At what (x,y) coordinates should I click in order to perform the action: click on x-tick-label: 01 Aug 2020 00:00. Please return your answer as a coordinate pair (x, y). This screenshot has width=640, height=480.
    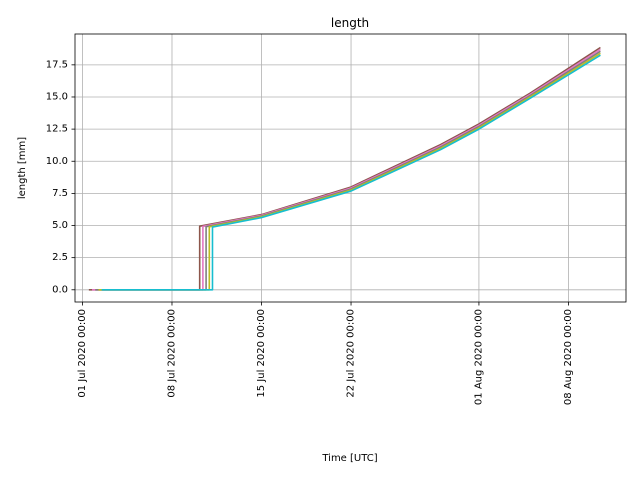
    Looking at the image, I should click on (478, 357).